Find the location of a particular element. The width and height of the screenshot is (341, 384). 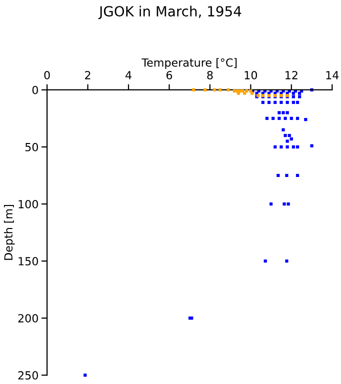

y-tick-label: 200 is located at coordinates (28, 318).